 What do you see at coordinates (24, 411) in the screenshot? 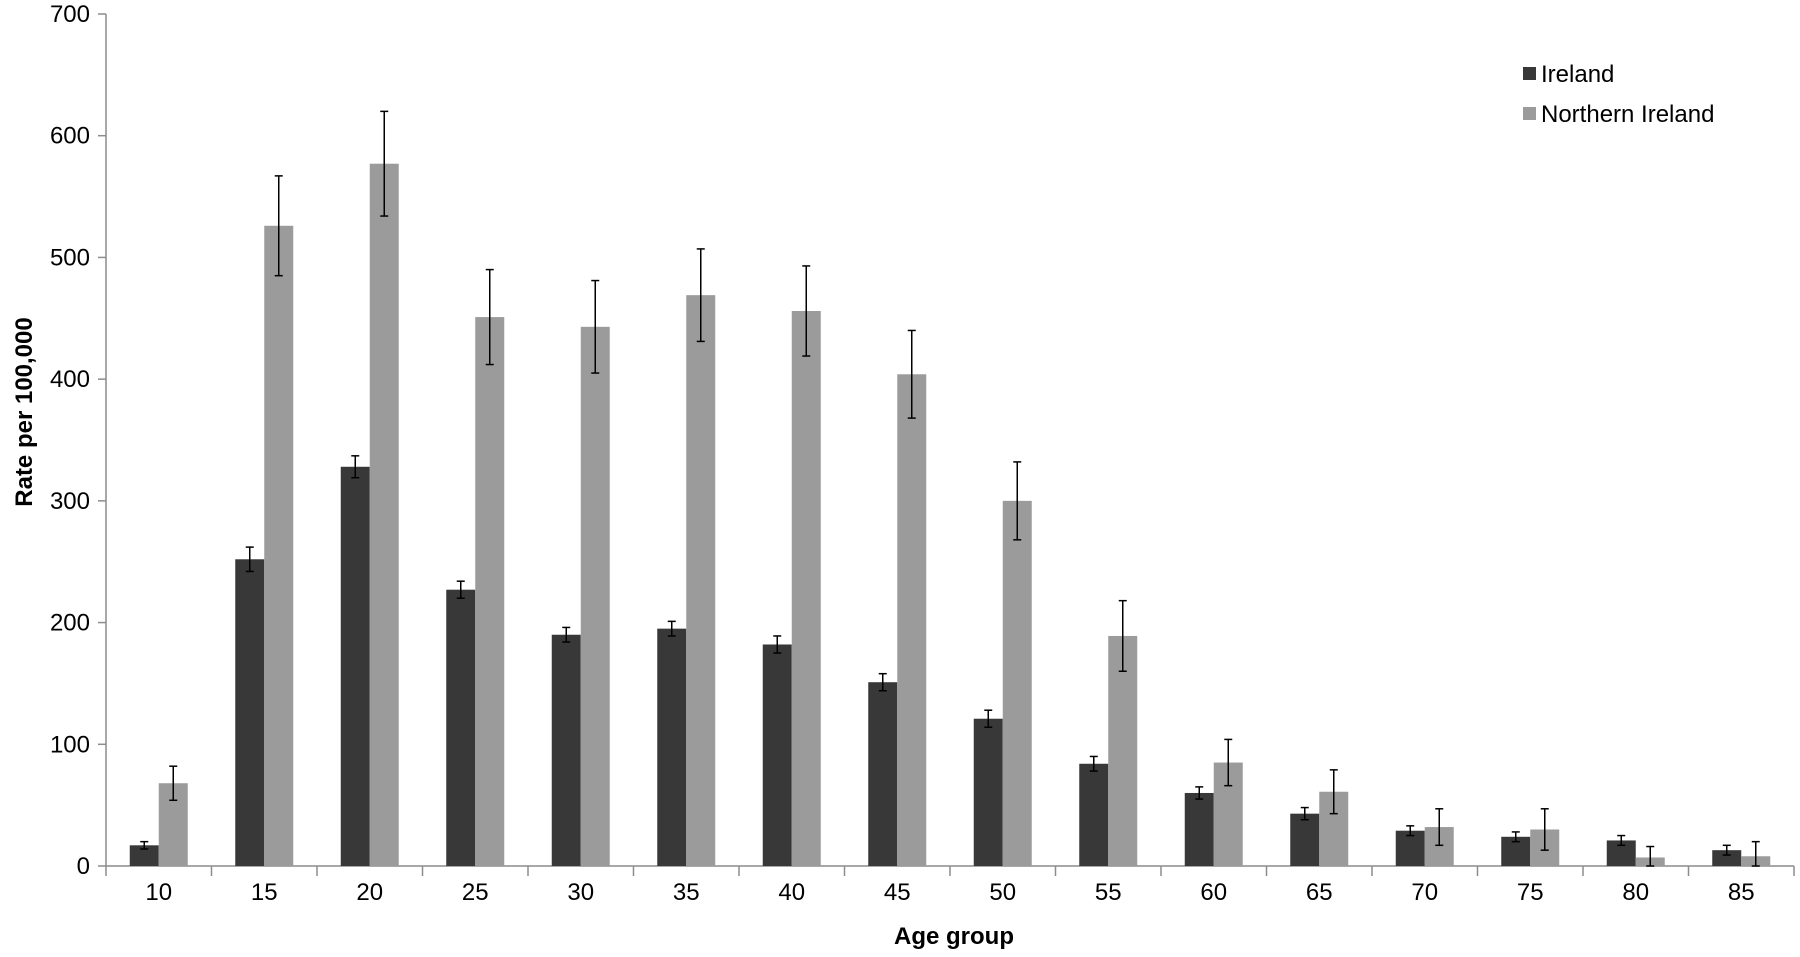
I see `y-axis-title: Rate per 100,000` at bounding box center [24, 411].